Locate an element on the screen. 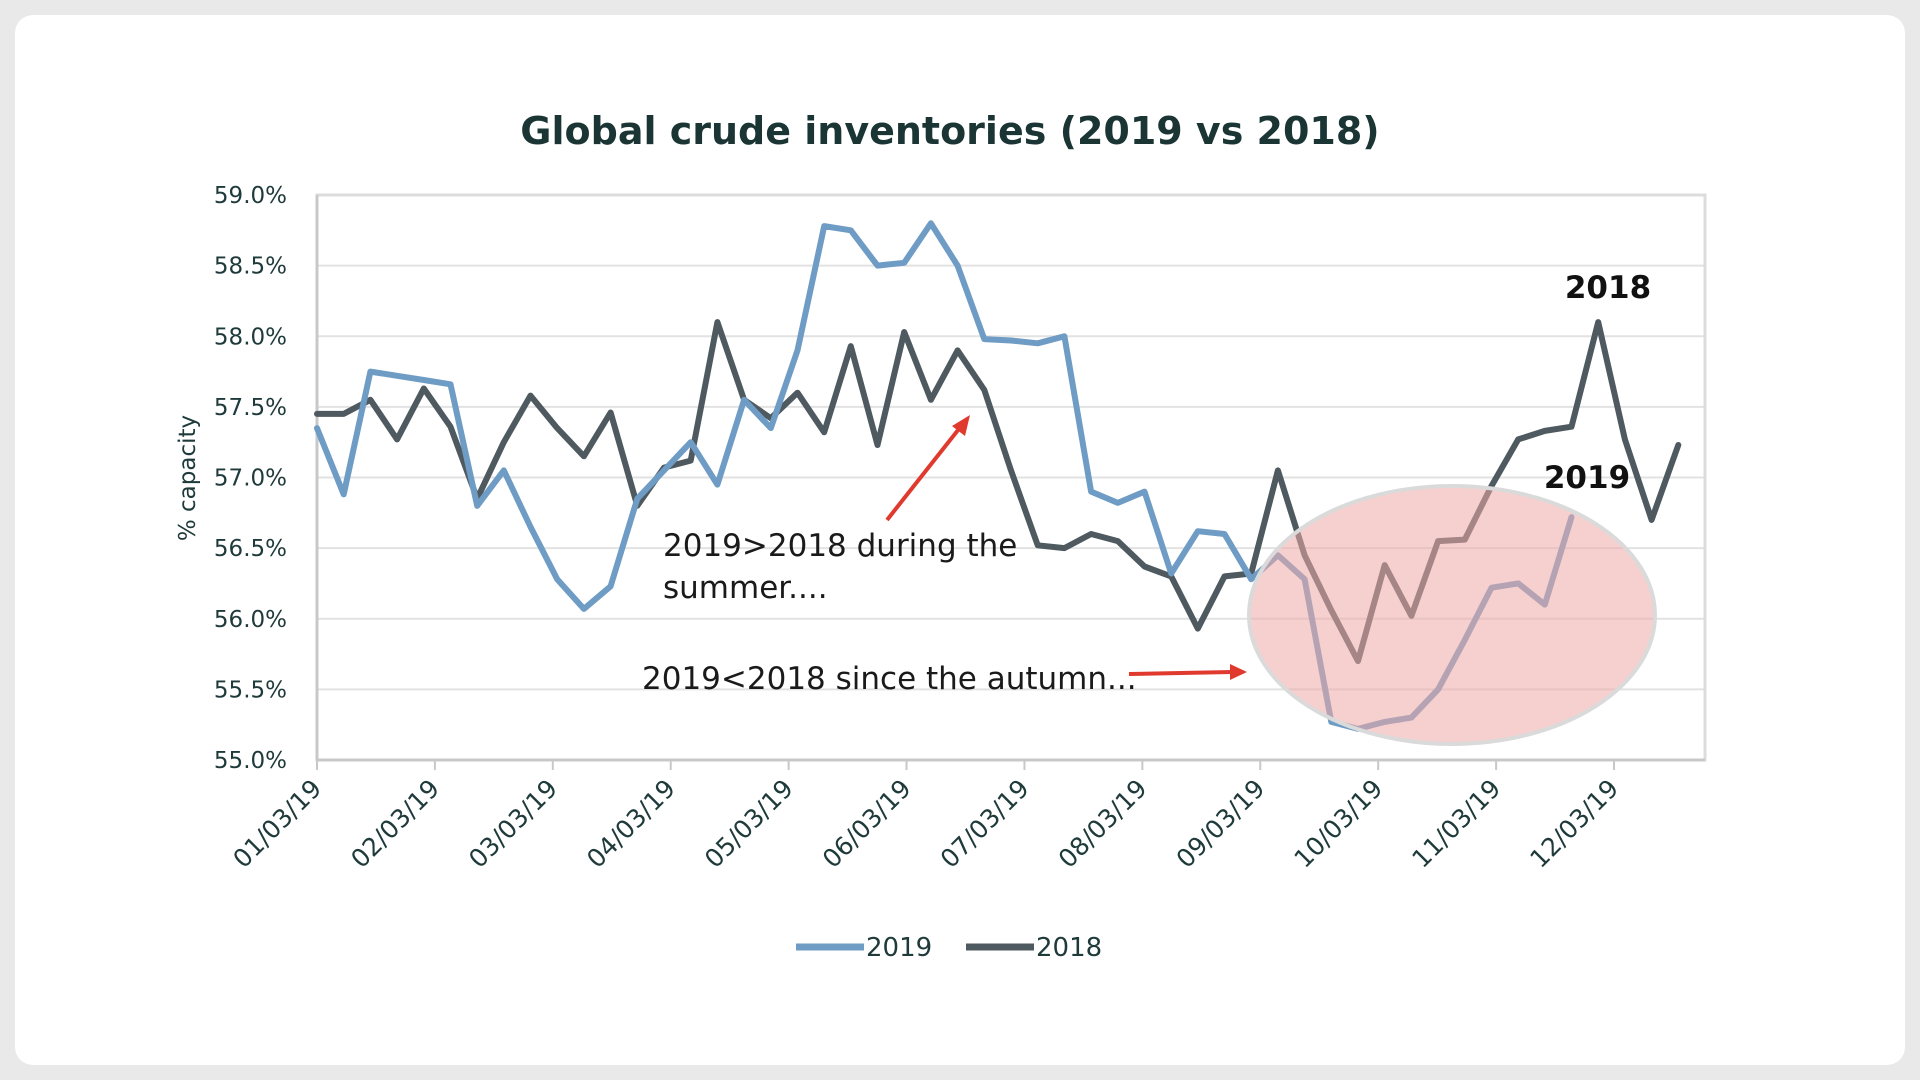 This screenshot has width=1920, height=1080. y-tick-label: 55.5% is located at coordinates (250, 690).